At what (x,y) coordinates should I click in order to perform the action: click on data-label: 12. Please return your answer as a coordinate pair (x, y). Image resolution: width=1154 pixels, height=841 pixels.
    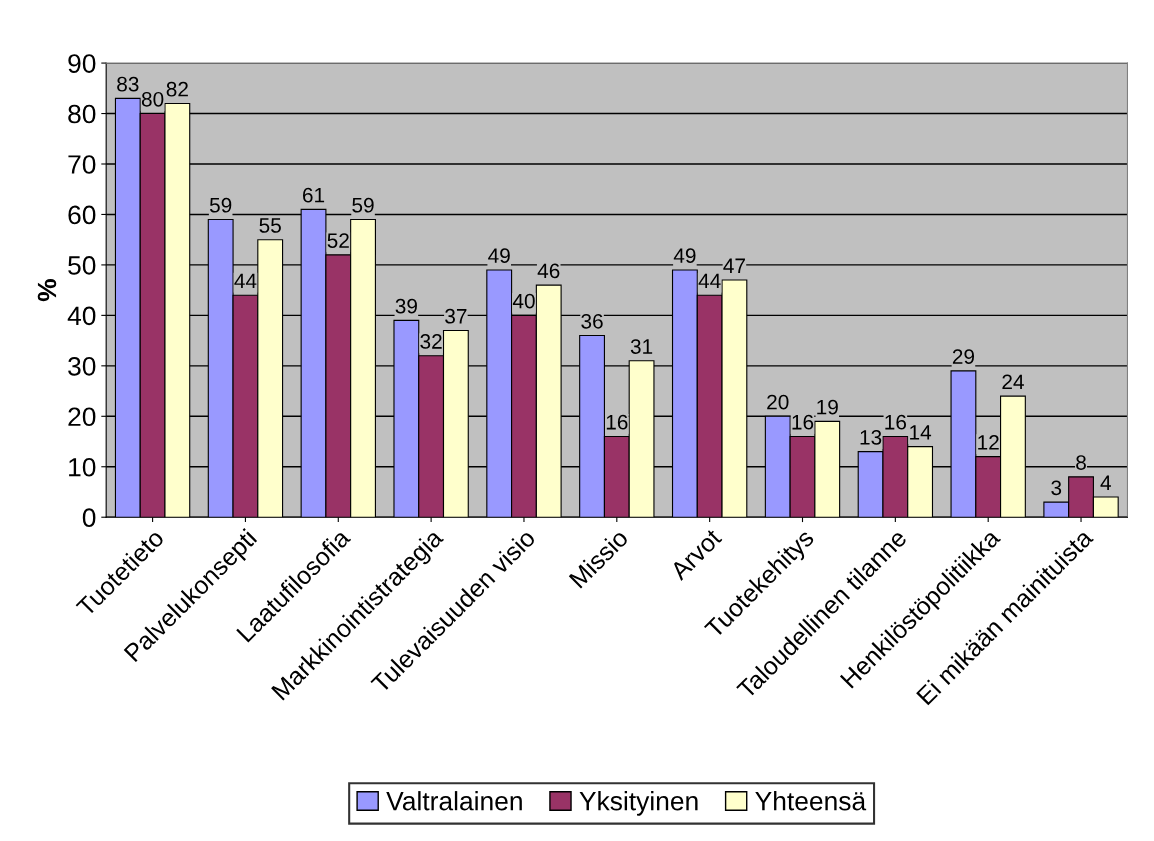
    Looking at the image, I should click on (988, 442).